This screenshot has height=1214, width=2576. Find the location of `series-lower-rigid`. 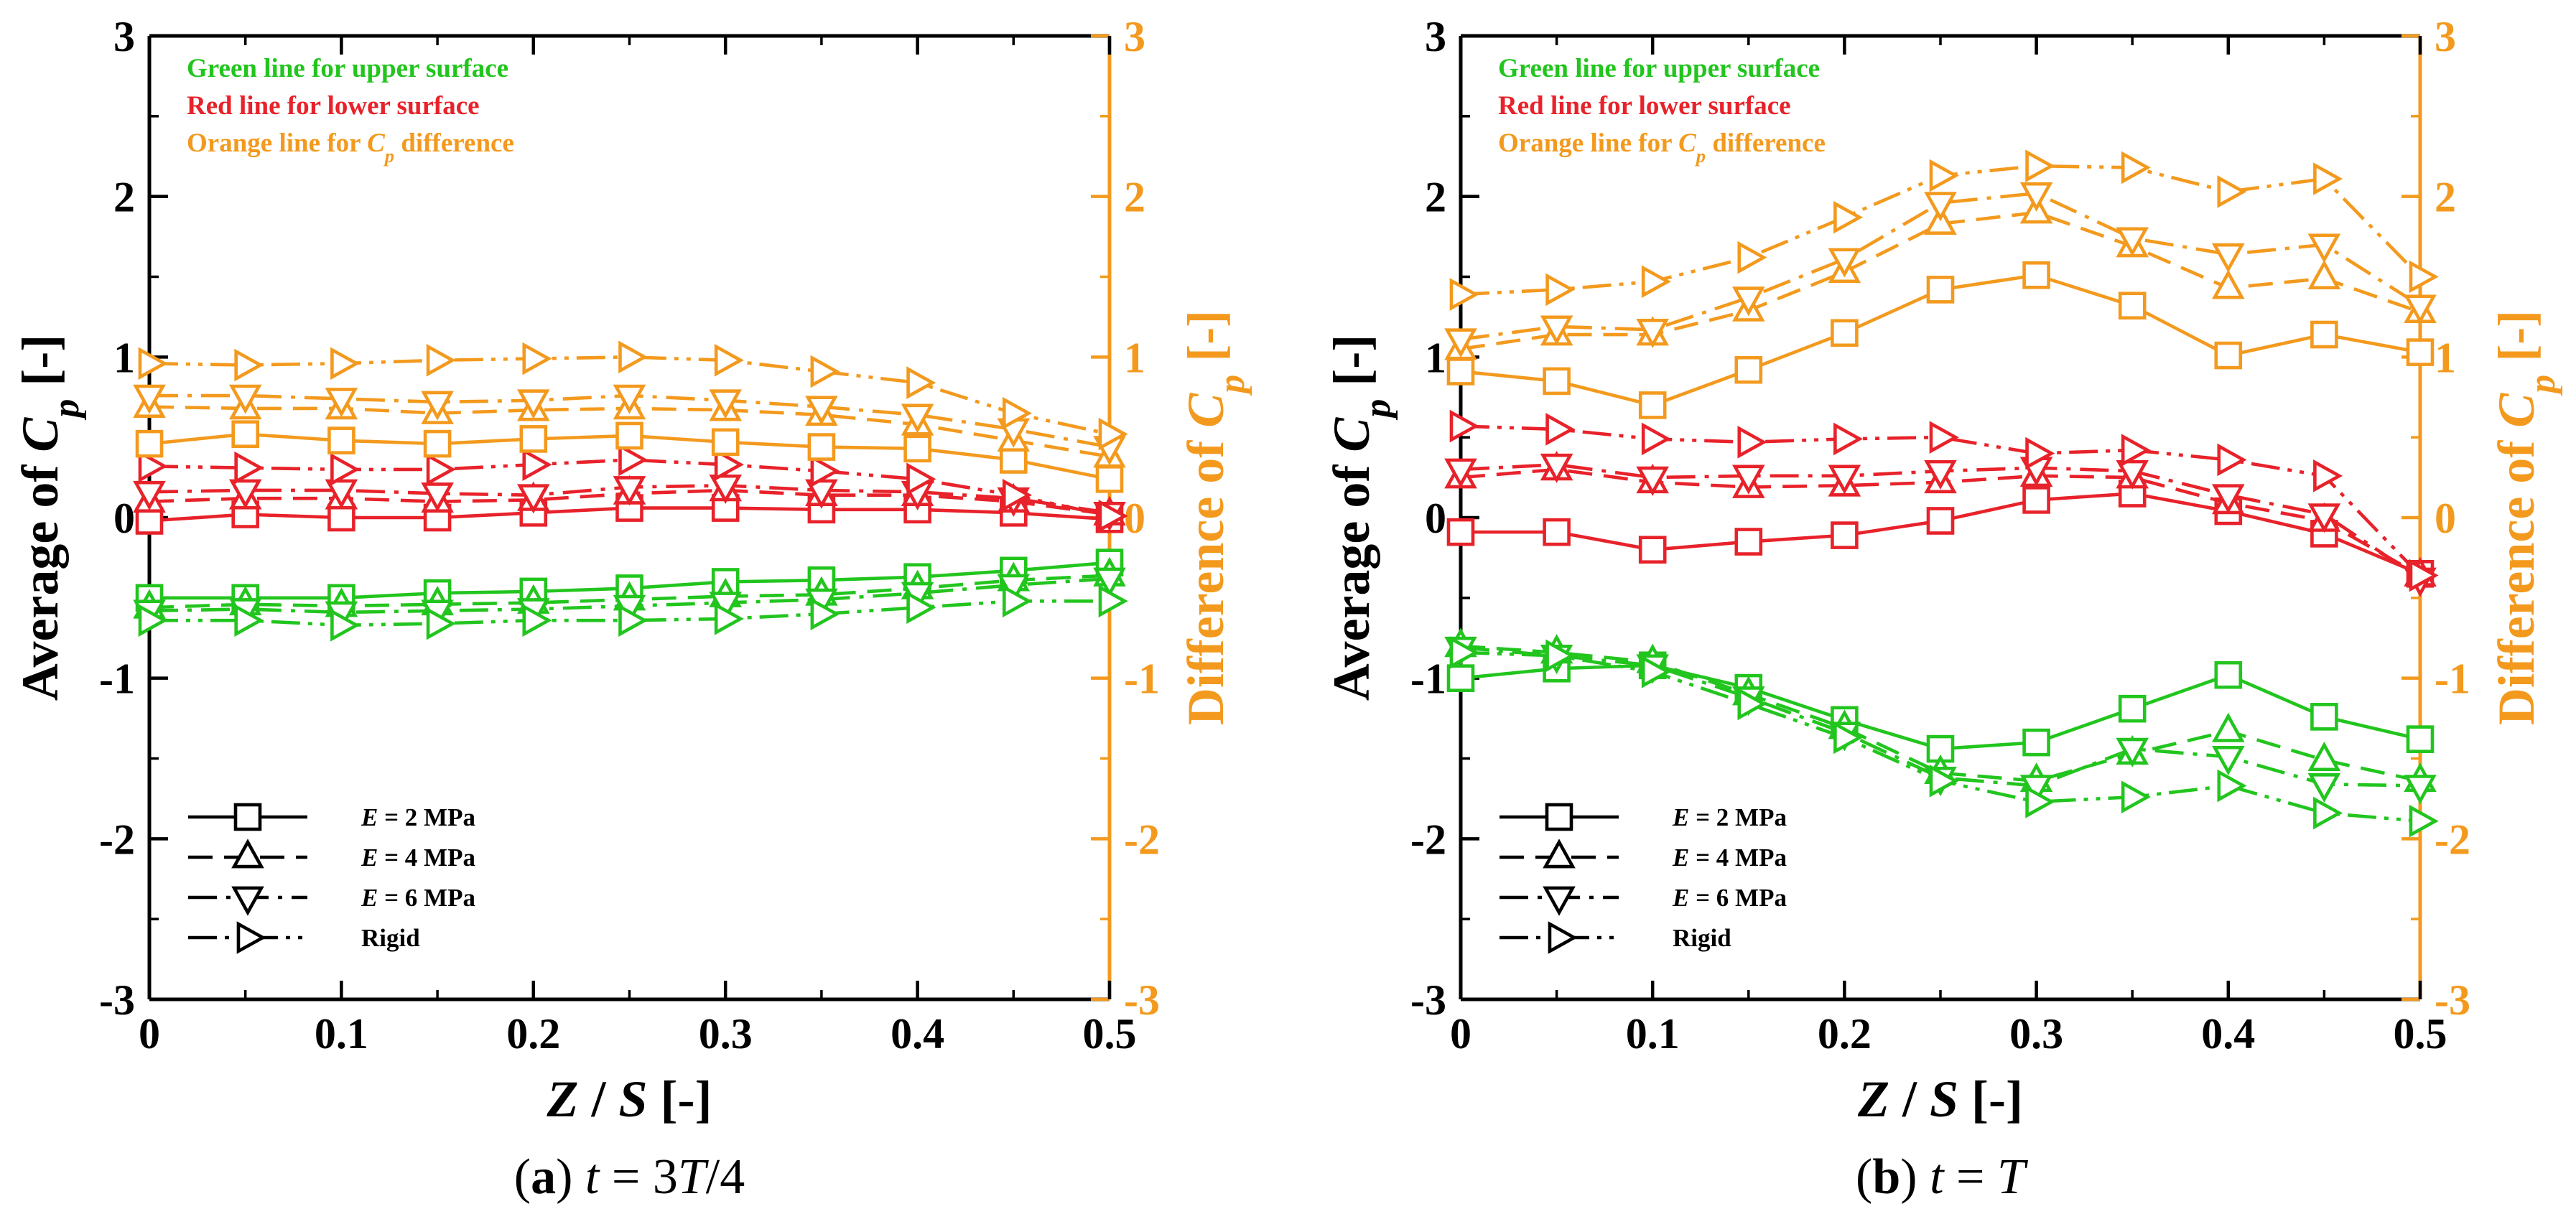

series-lower-rigid is located at coordinates (1944, 500).